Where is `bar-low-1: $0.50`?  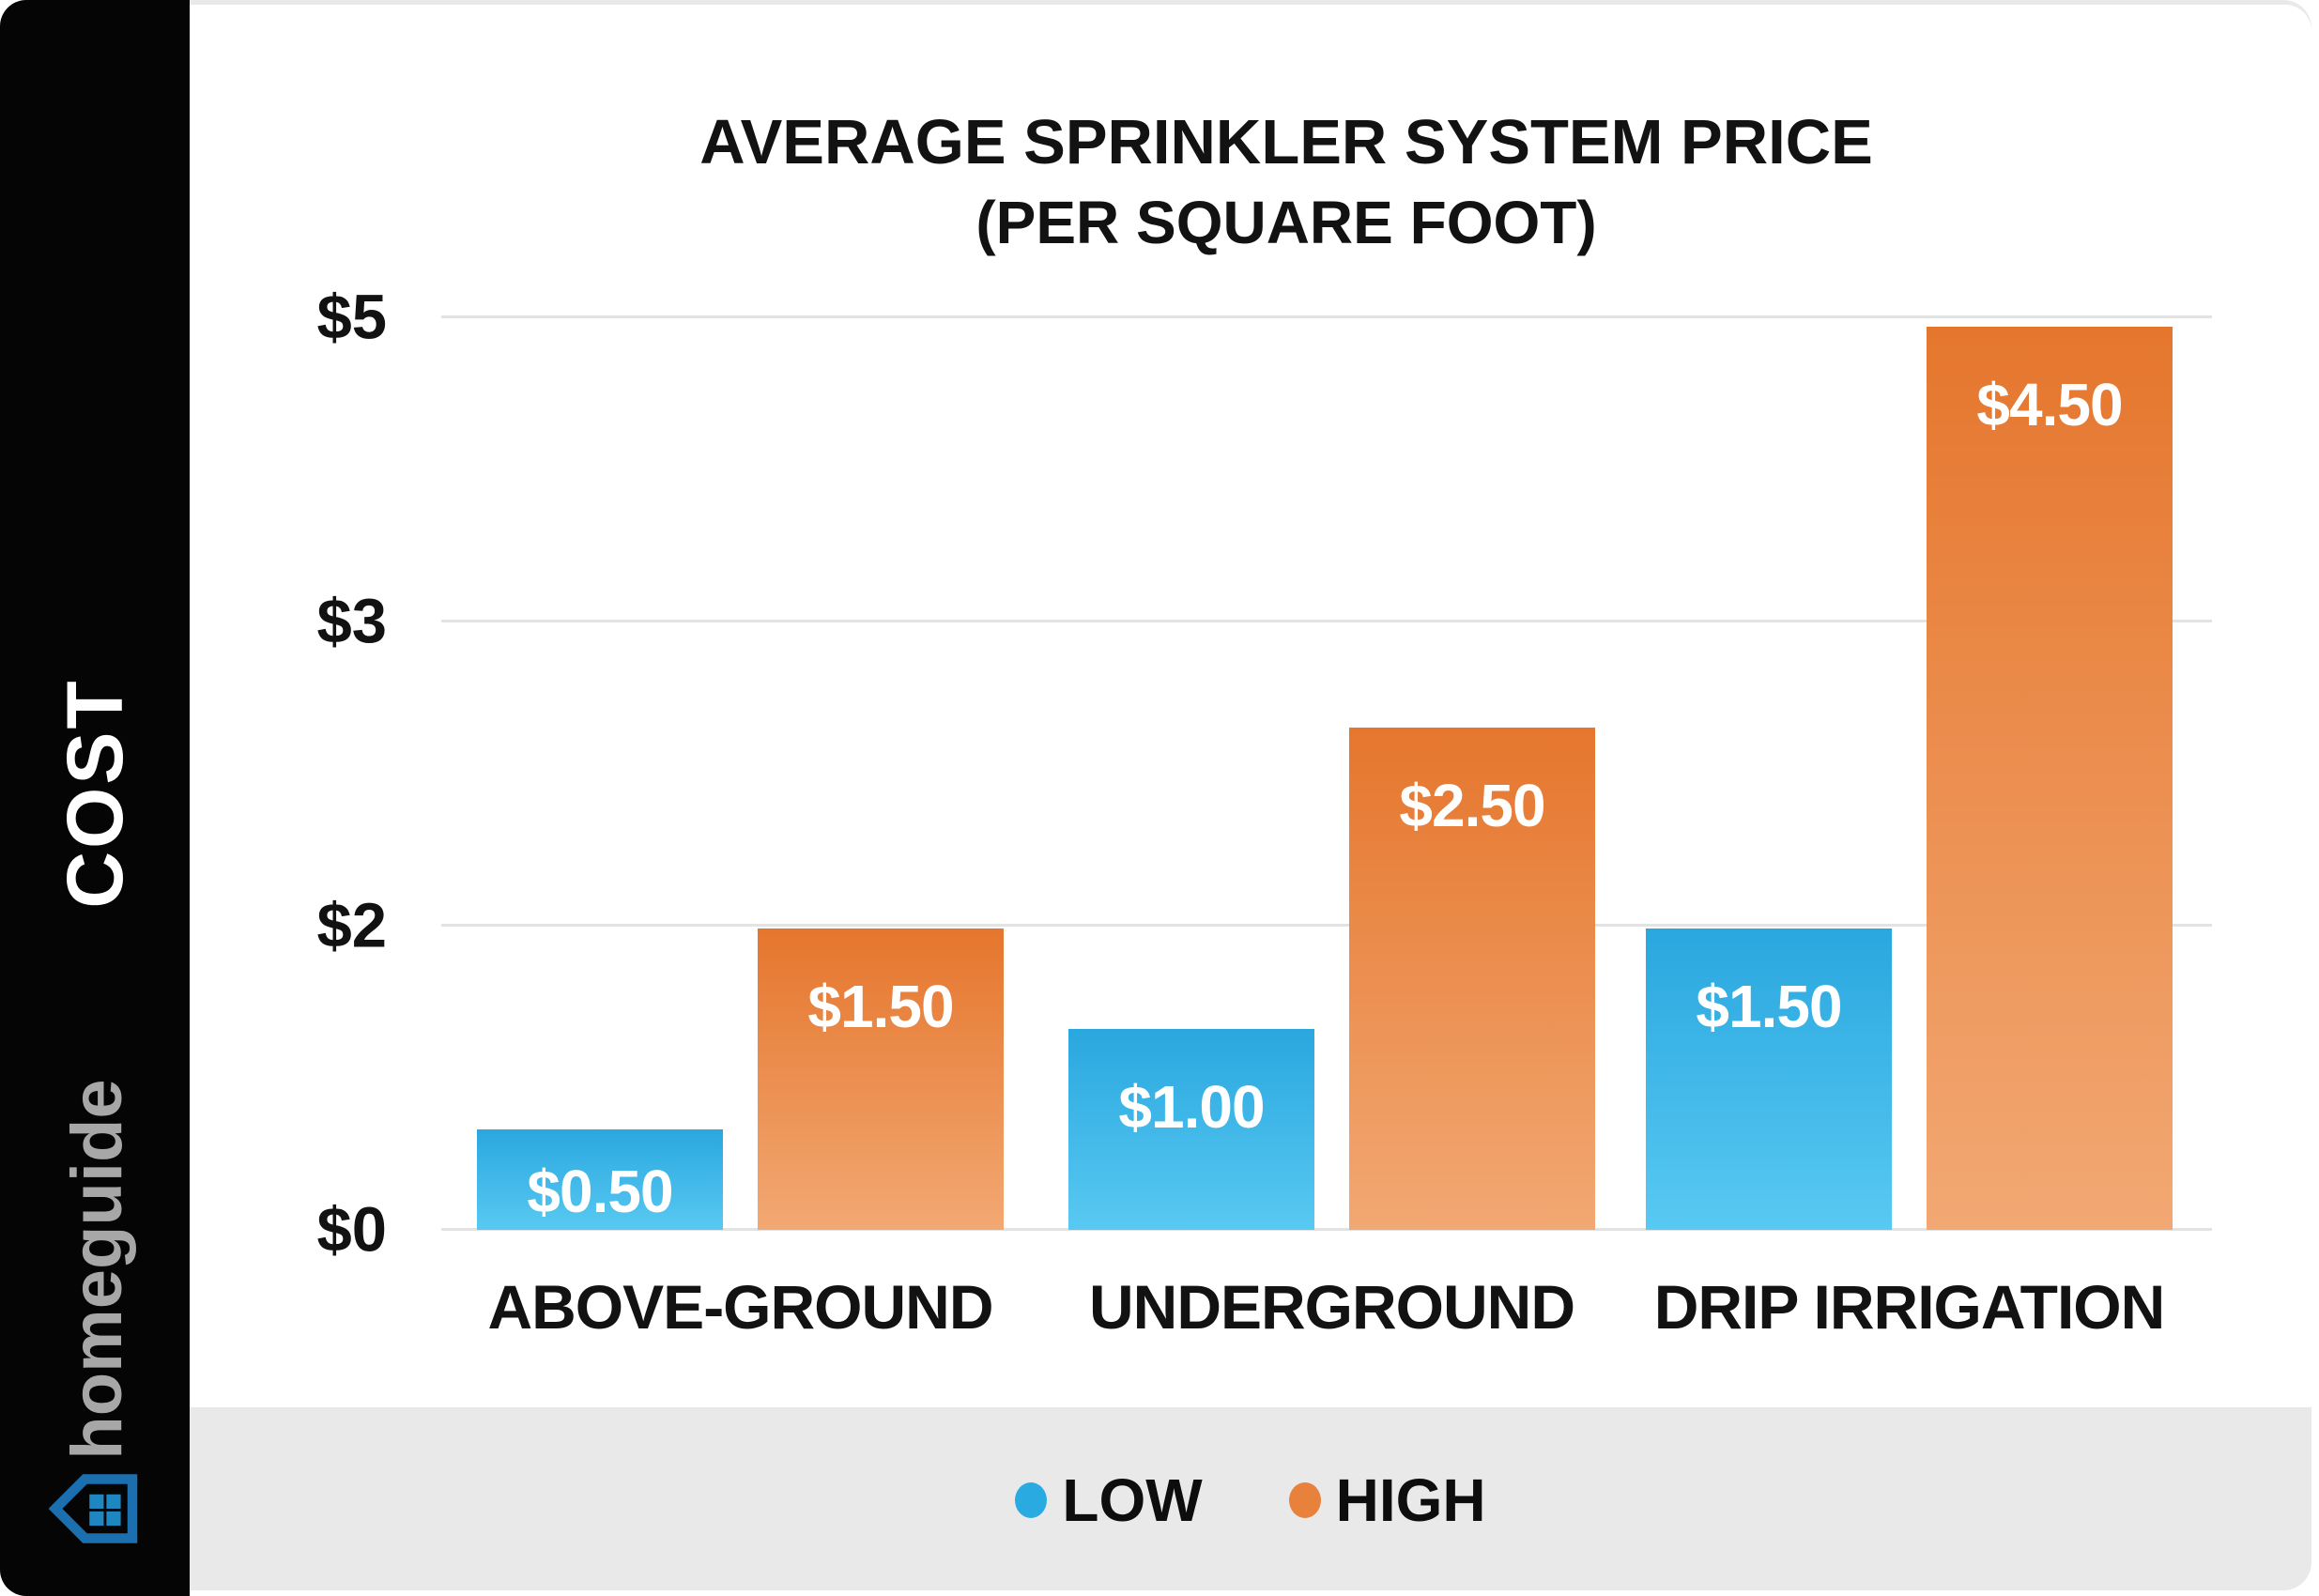
bar-low-1: $0.50 is located at coordinates (600, 1180).